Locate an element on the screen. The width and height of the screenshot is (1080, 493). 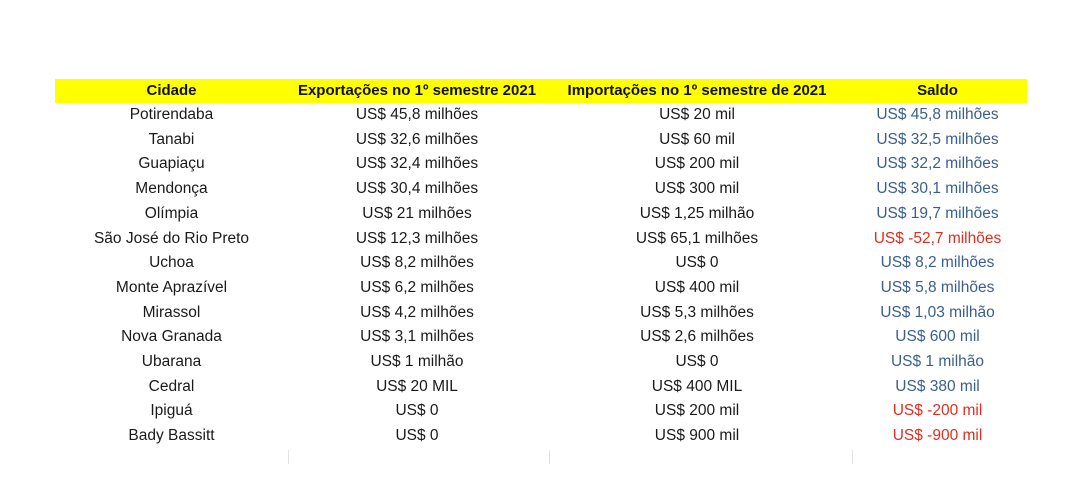
cell-cidade: Tanabi is located at coordinates (171, 139).